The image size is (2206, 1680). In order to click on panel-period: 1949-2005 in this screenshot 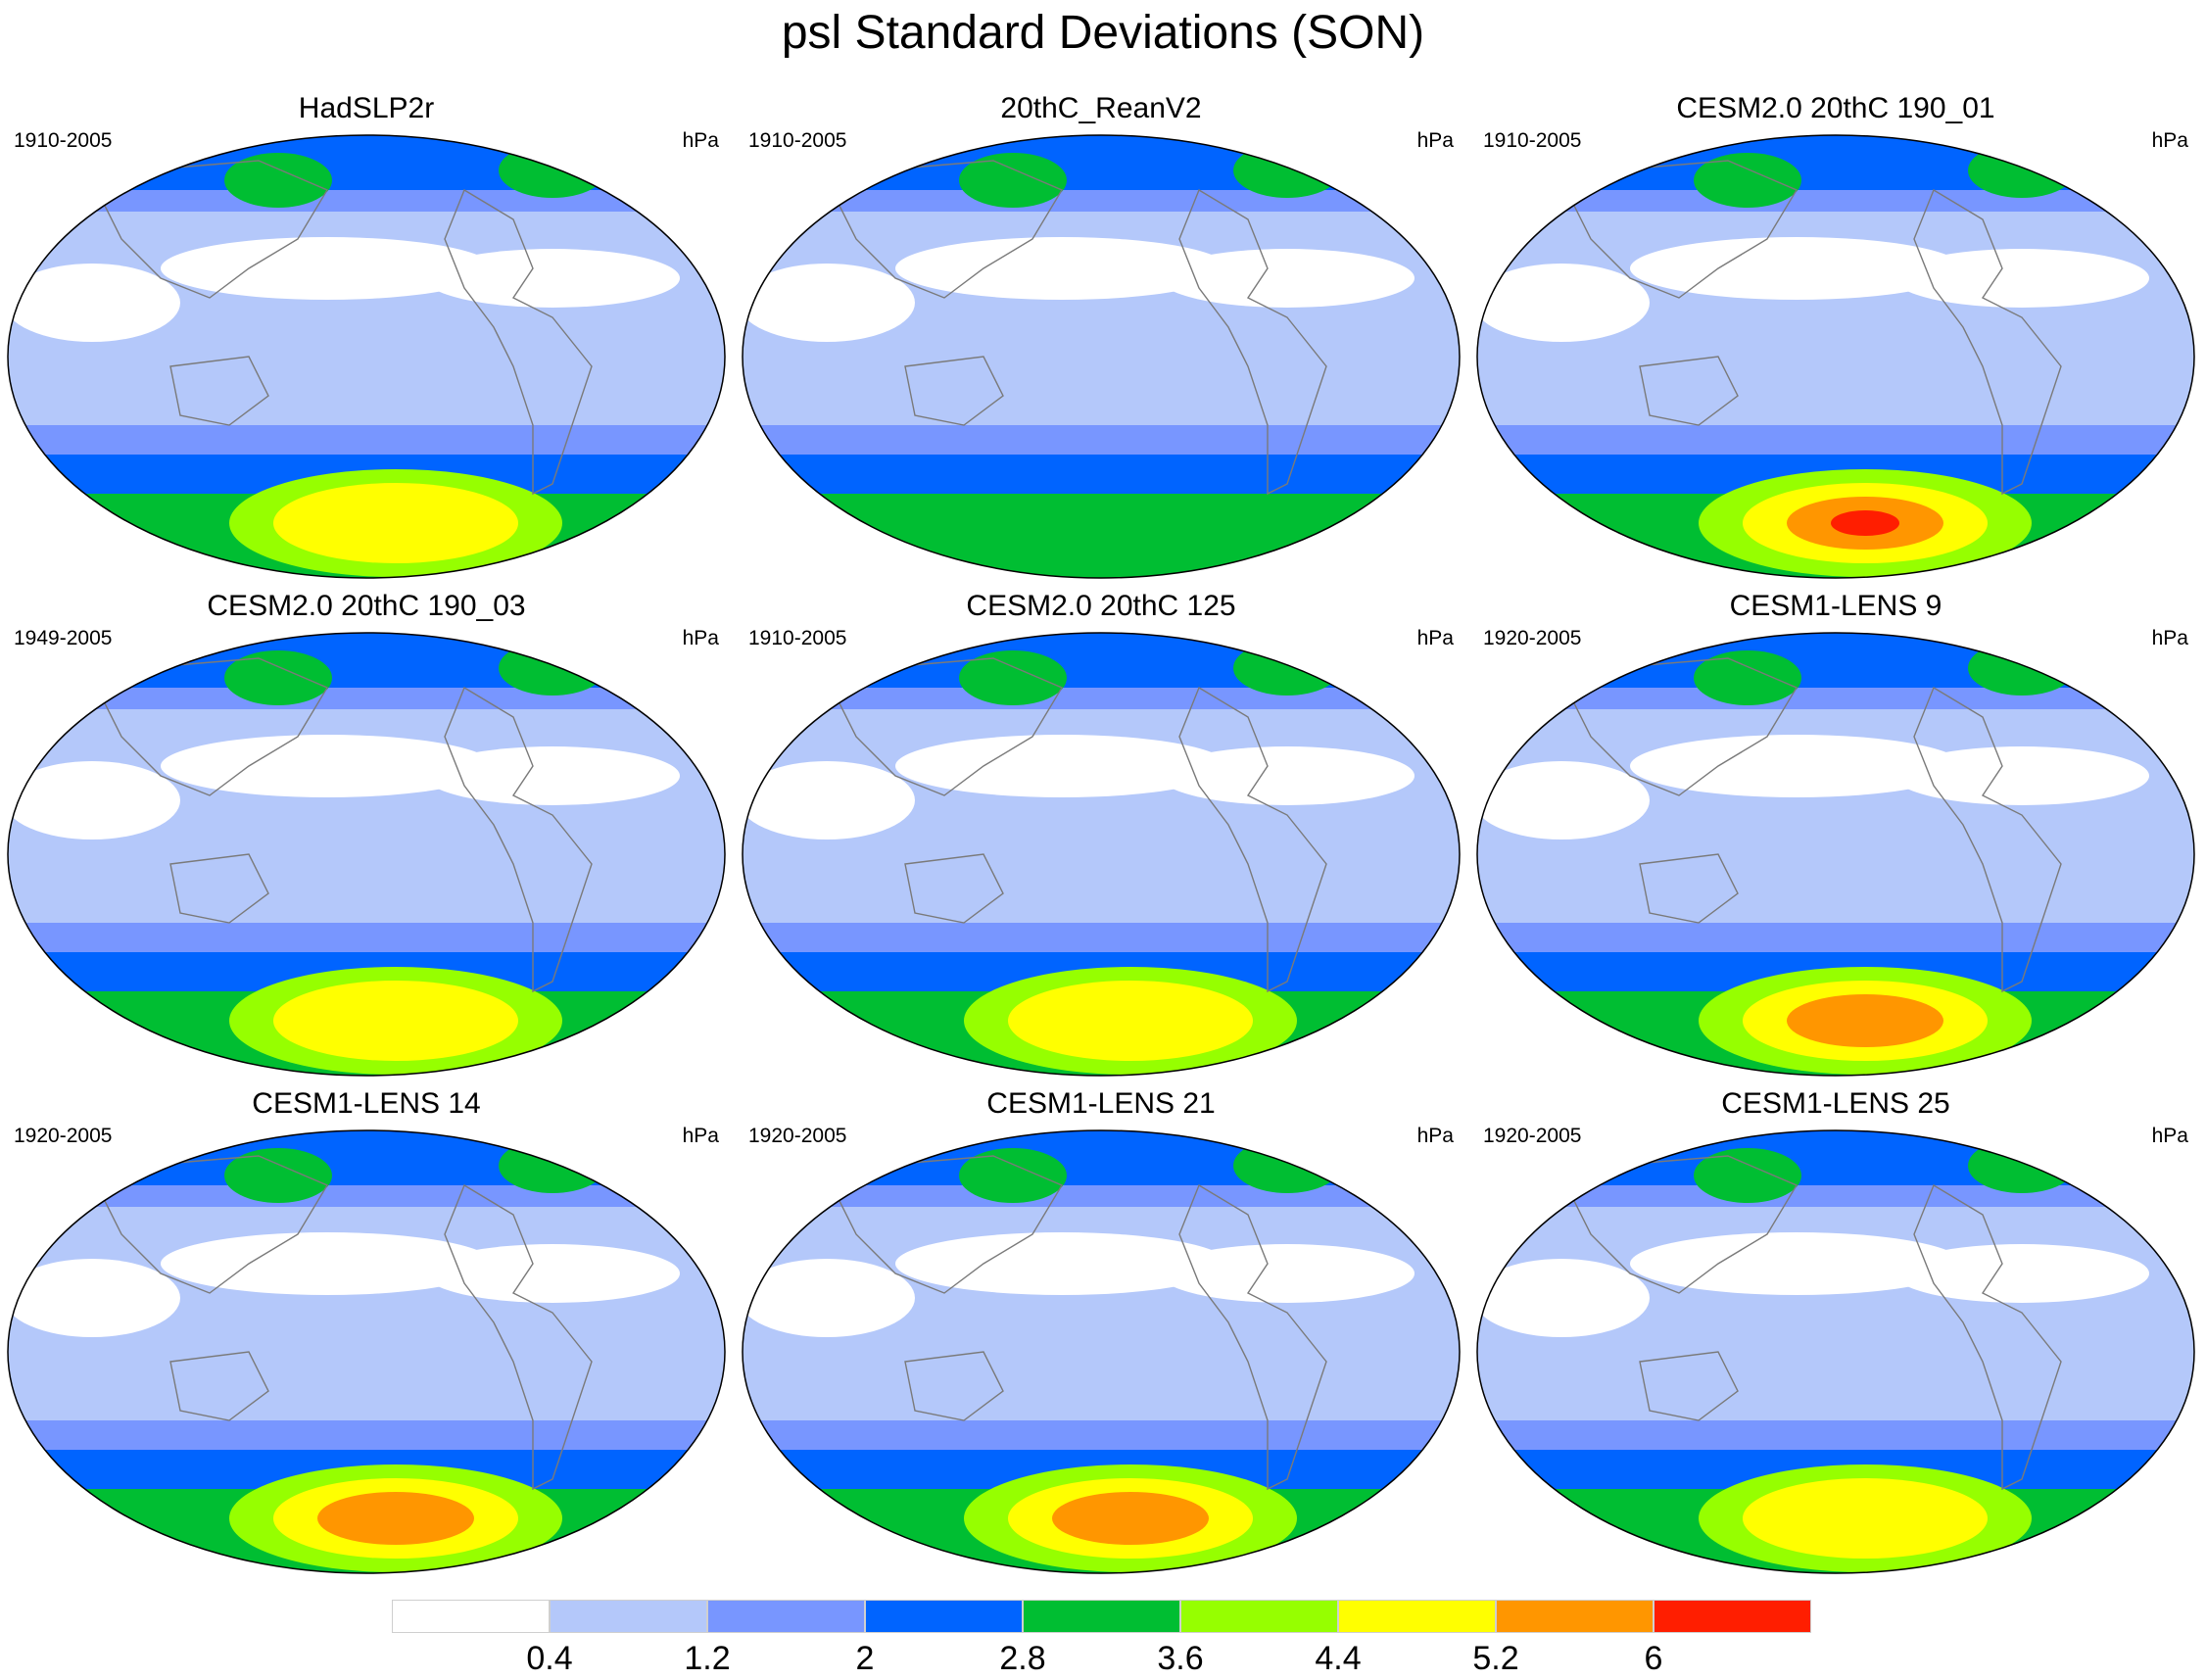, I will do `click(63, 638)`.